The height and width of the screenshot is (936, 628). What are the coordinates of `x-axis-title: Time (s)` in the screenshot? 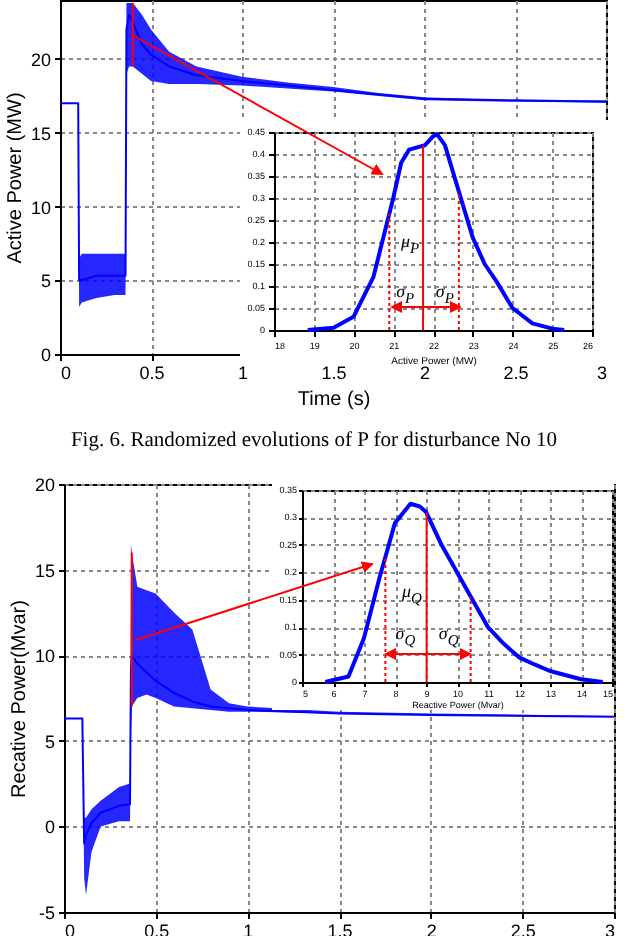 It's located at (334, 400).